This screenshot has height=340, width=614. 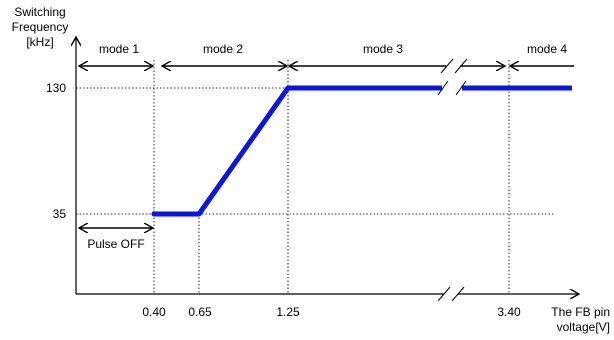 I want to click on x-tick-label: 0.40, so click(x=154, y=312).